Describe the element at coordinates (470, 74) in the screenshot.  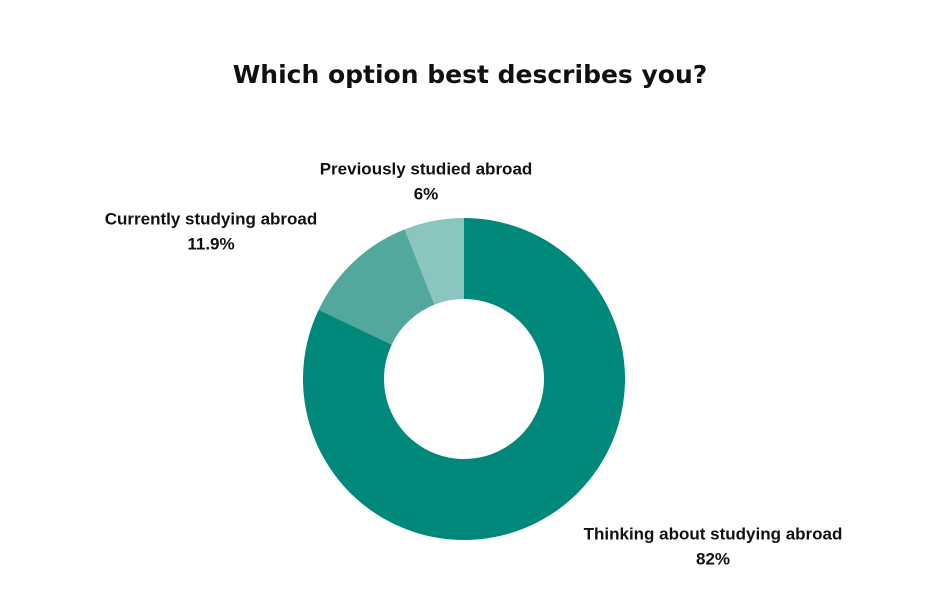
I see `chart-title: Which option best describes you?` at that location.